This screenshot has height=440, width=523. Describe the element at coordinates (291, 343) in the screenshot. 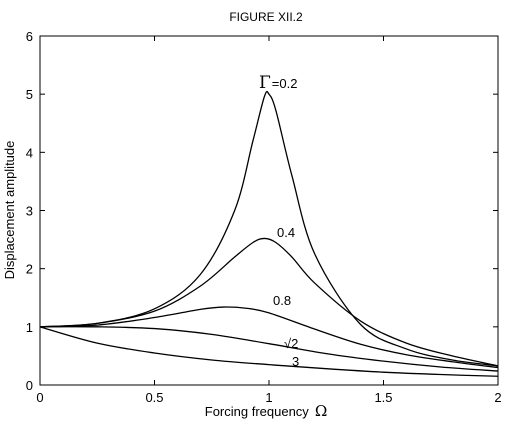

I see `curve-label-gamma-sqrt2: √2` at that location.